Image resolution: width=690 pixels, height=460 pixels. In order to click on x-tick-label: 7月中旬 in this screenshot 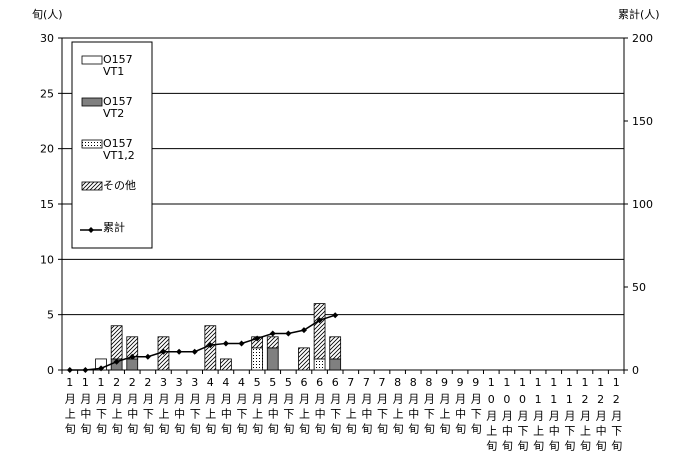, I will do `click(366, 407)`.